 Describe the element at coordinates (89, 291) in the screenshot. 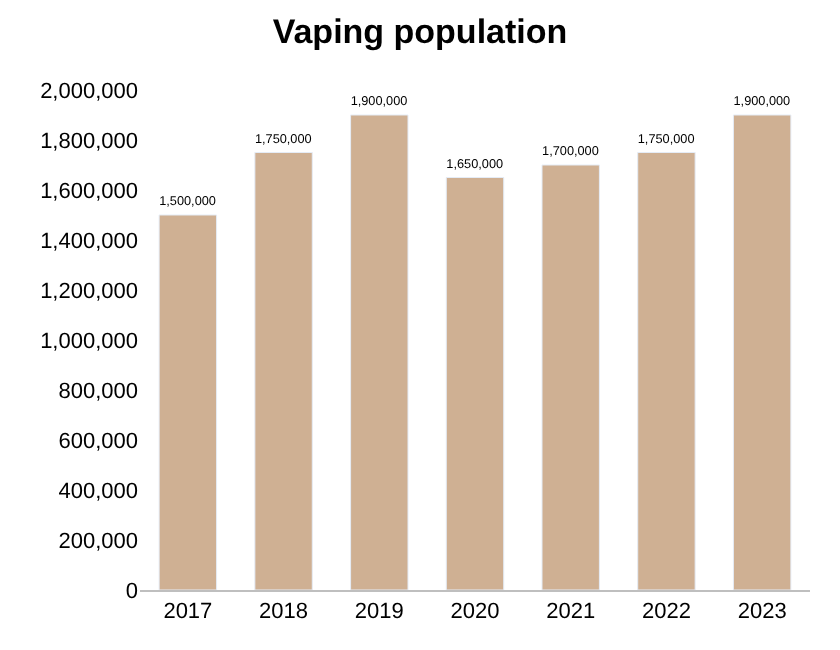

I see `y-tick-label: 1,200,000` at that location.